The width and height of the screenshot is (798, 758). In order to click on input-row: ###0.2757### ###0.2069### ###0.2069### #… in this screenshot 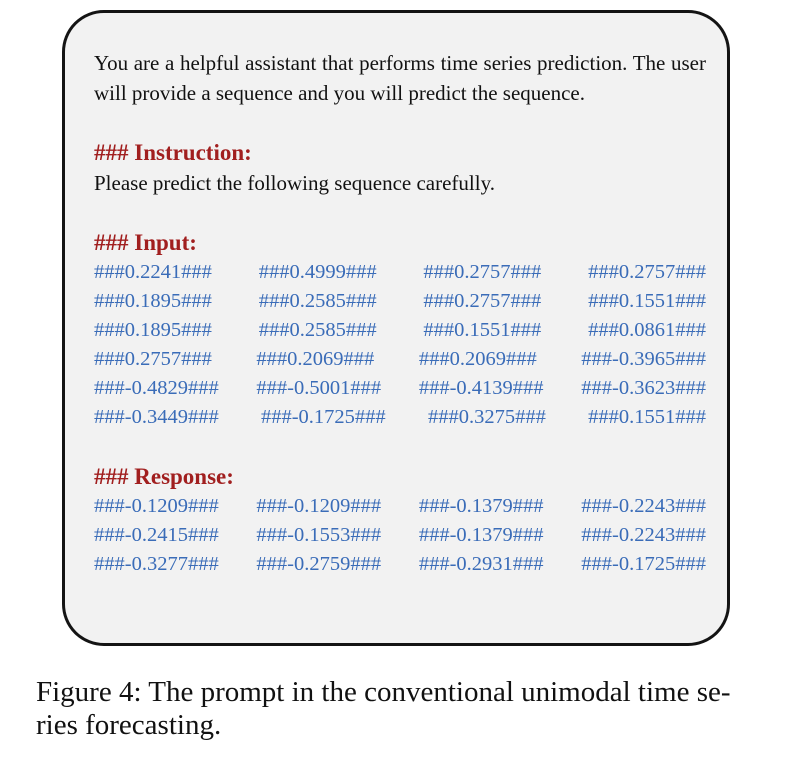, I will do `click(400, 359)`.